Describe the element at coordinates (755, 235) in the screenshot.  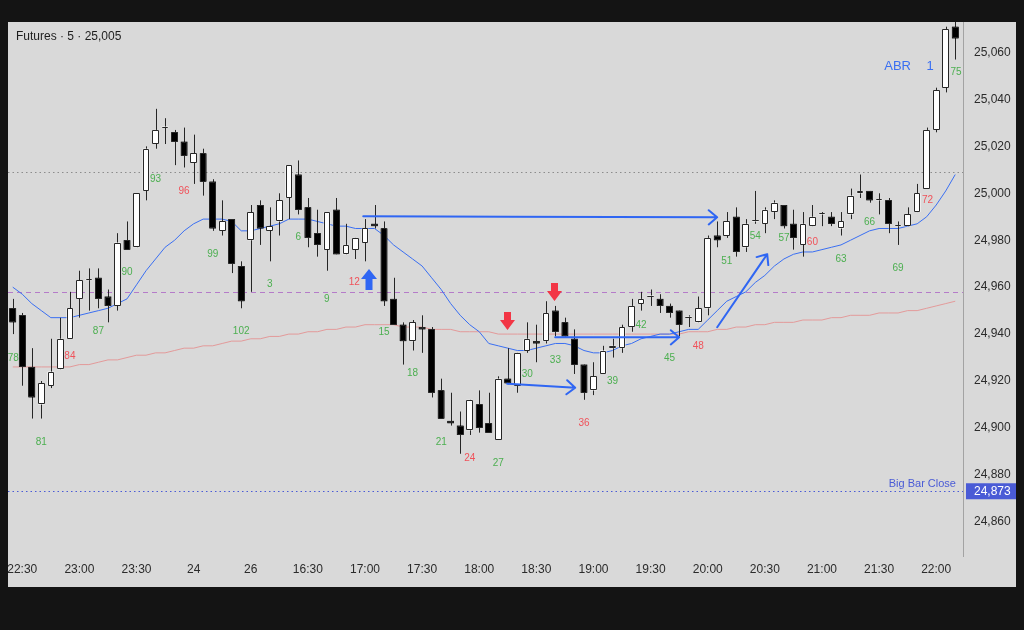
I see `annotation: 54` at that location.